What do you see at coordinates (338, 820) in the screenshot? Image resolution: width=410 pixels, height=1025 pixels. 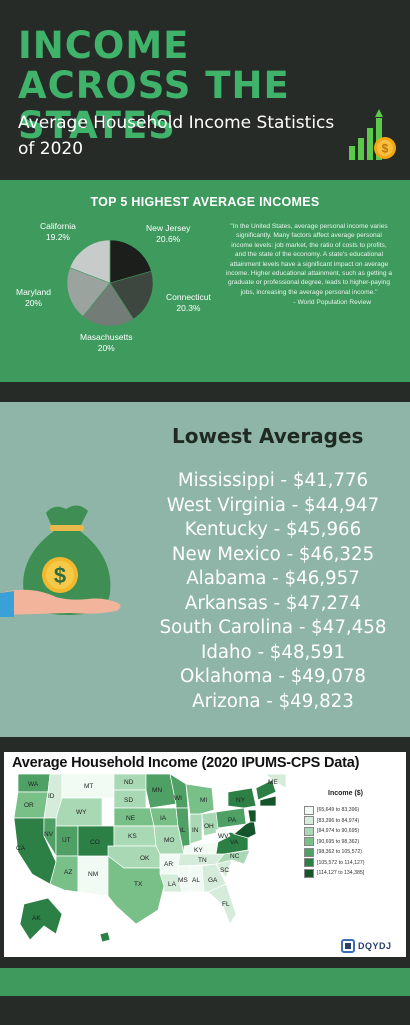 I see `legend-label: [83,396 to 84,974)` at bounding box center [338, 820].